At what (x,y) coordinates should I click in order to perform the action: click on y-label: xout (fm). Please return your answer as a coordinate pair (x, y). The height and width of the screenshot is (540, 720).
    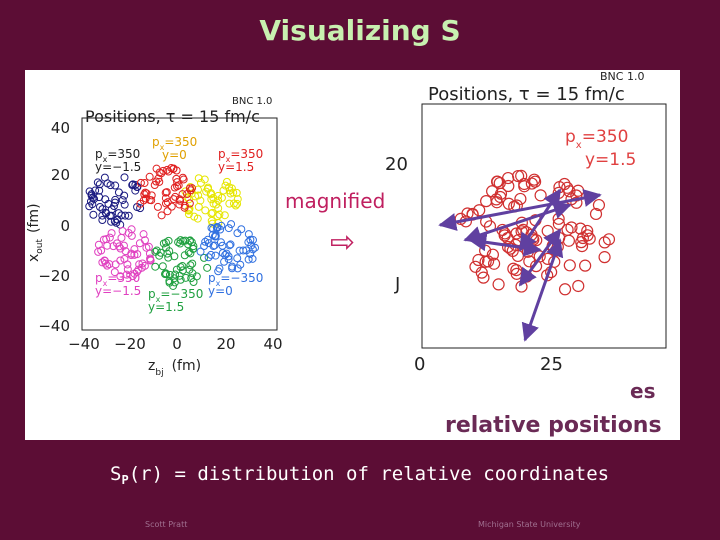
    Looking at the image, I should click on (35, 232).